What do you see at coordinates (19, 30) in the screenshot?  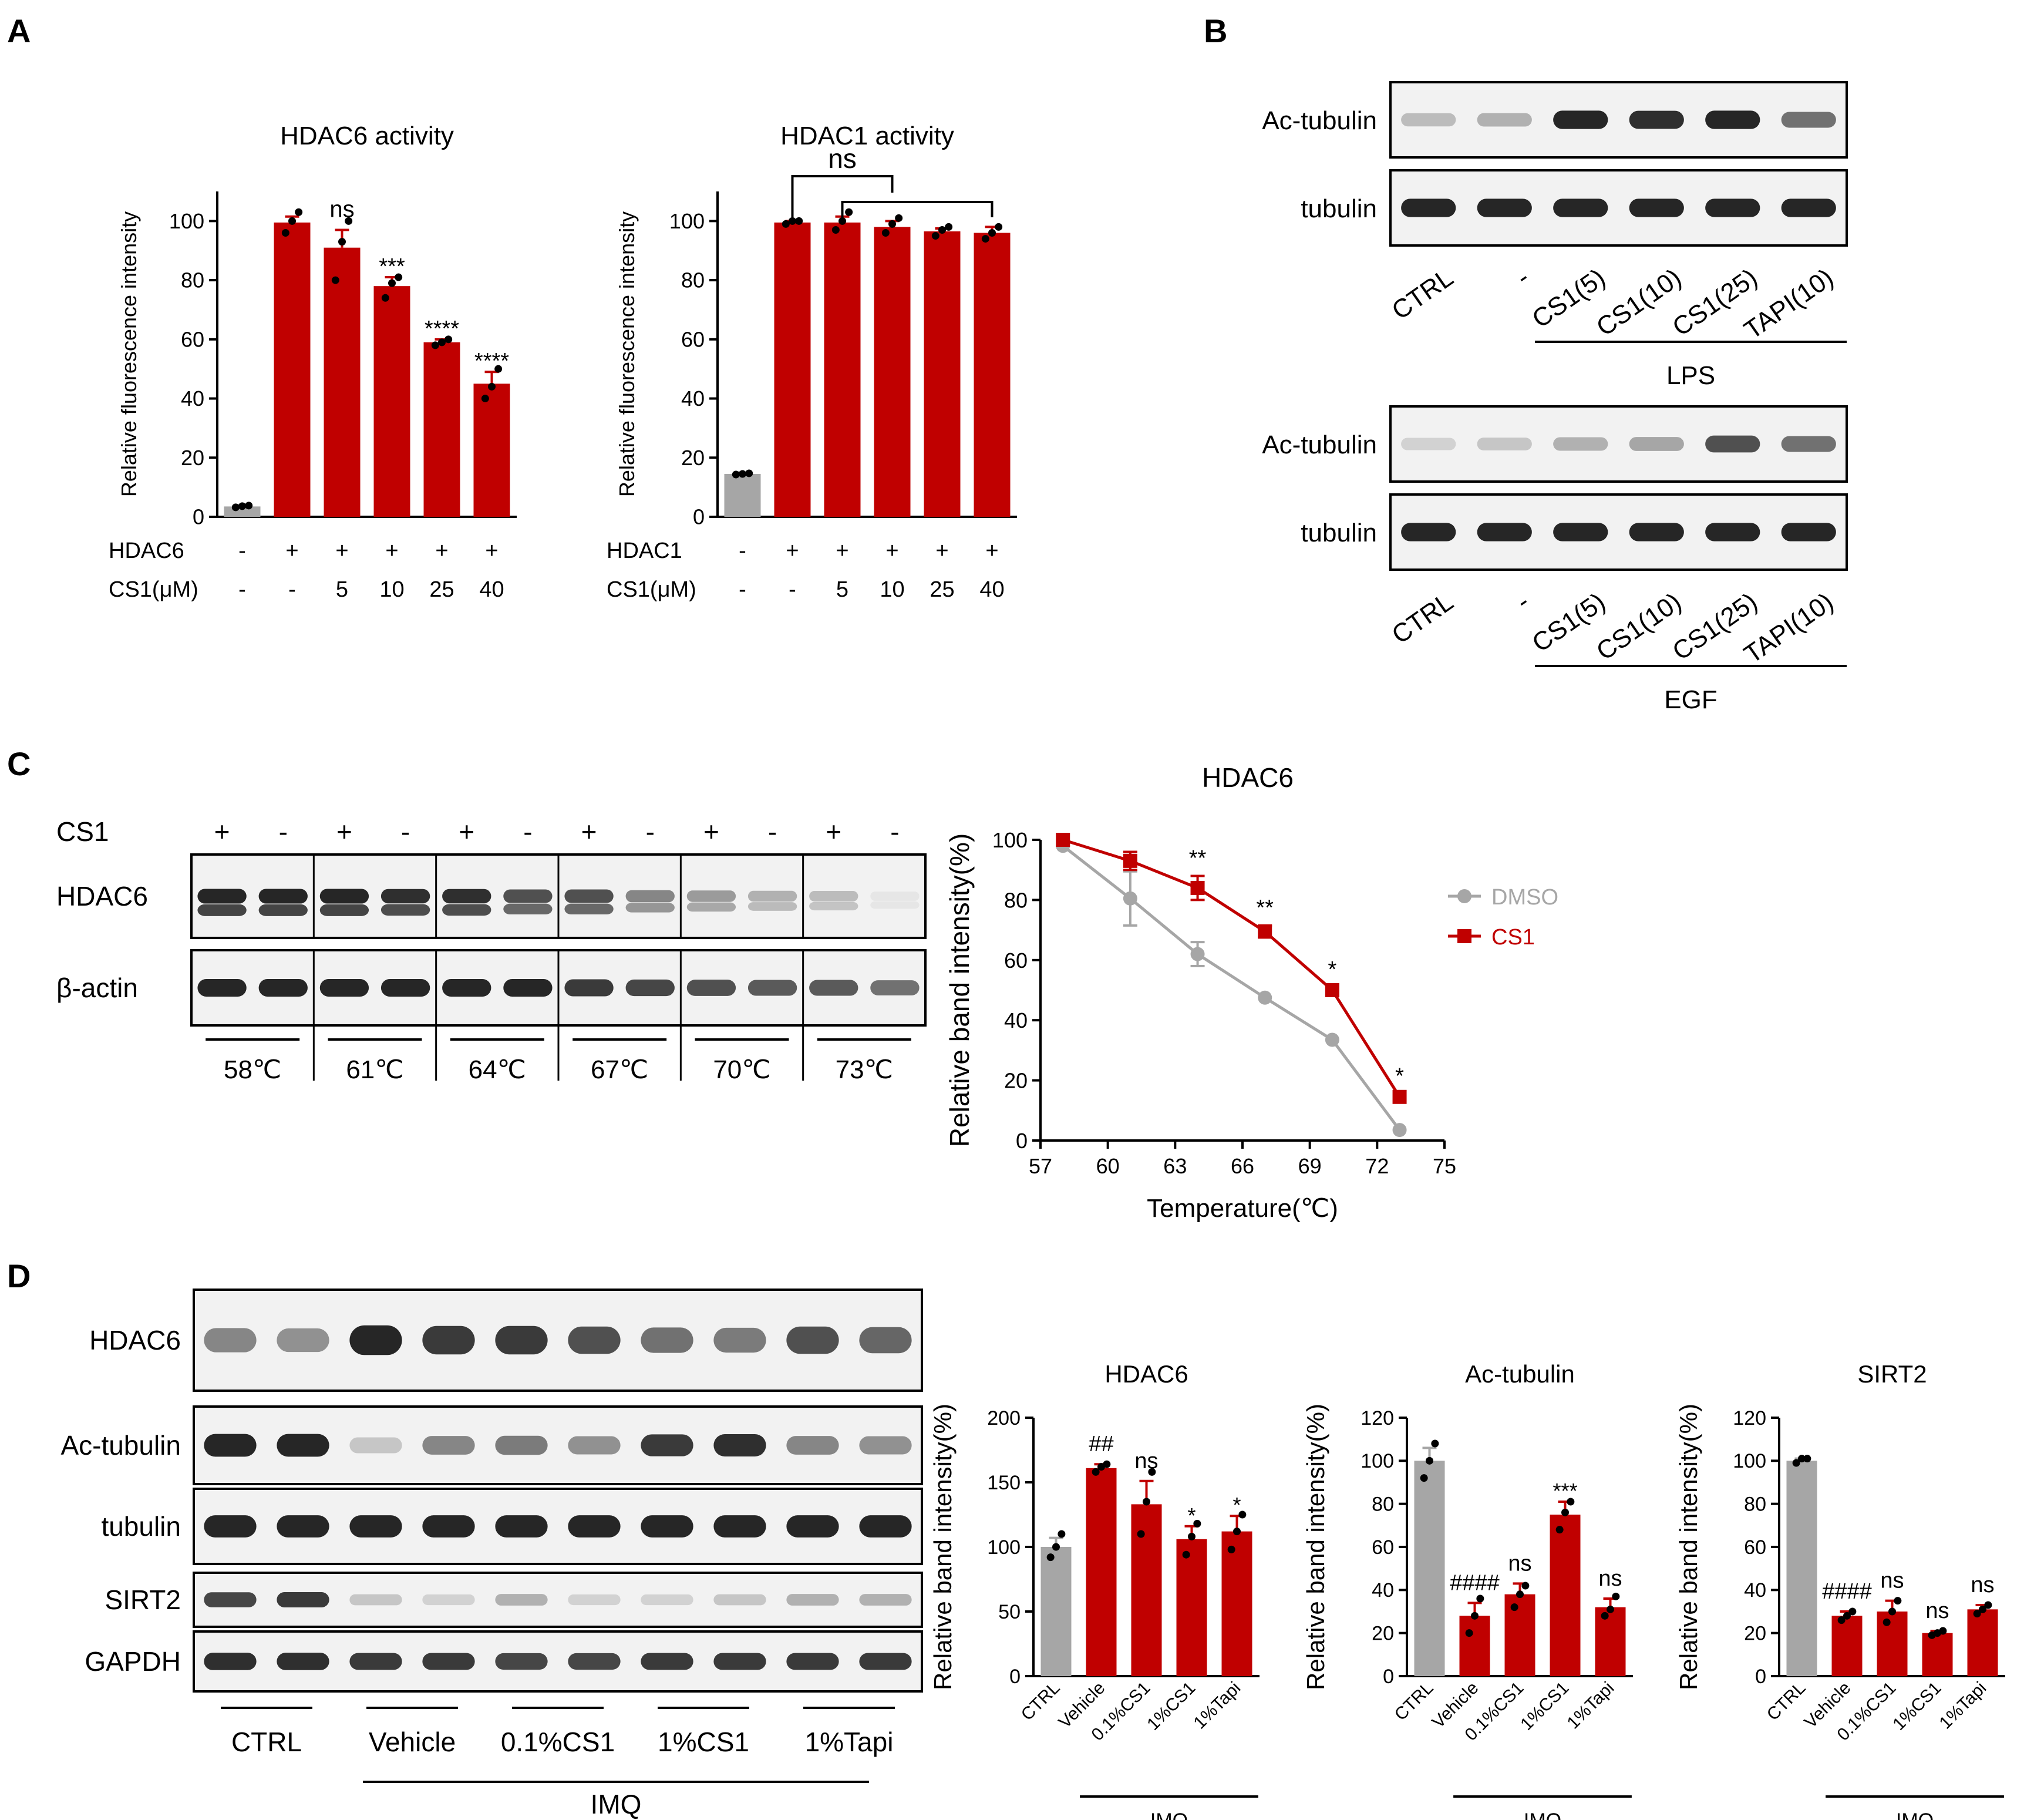 I see `panel-letter-a: A` at bounding box center [19, 30].